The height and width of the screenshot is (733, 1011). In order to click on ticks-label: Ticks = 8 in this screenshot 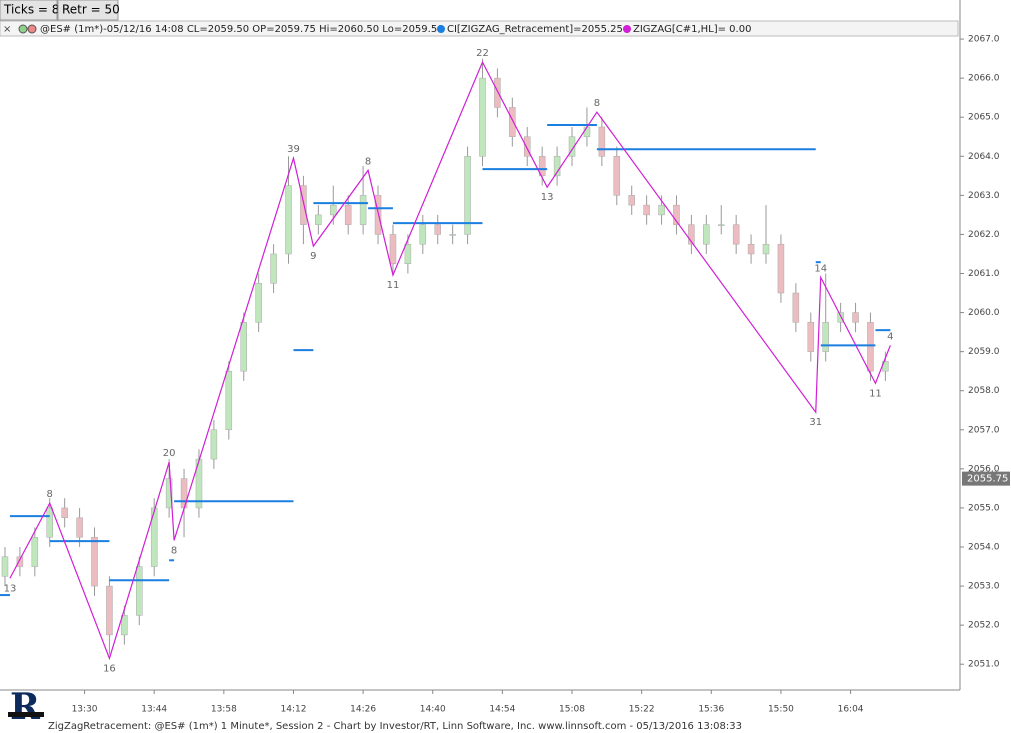, I will do `click(31, 10)`.